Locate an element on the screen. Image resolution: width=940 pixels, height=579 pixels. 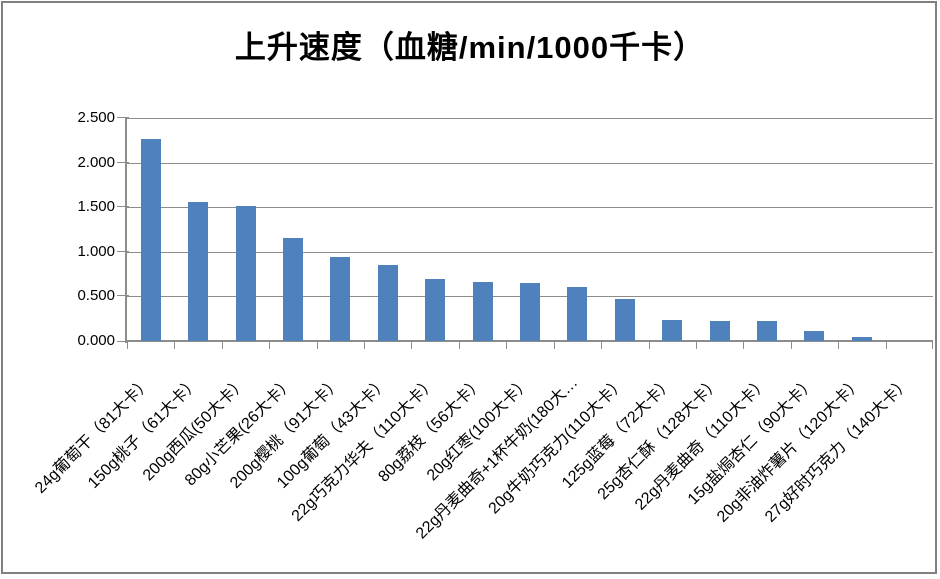
y-axis-tick-label: 0.500 is located at coordinates (96, 296).